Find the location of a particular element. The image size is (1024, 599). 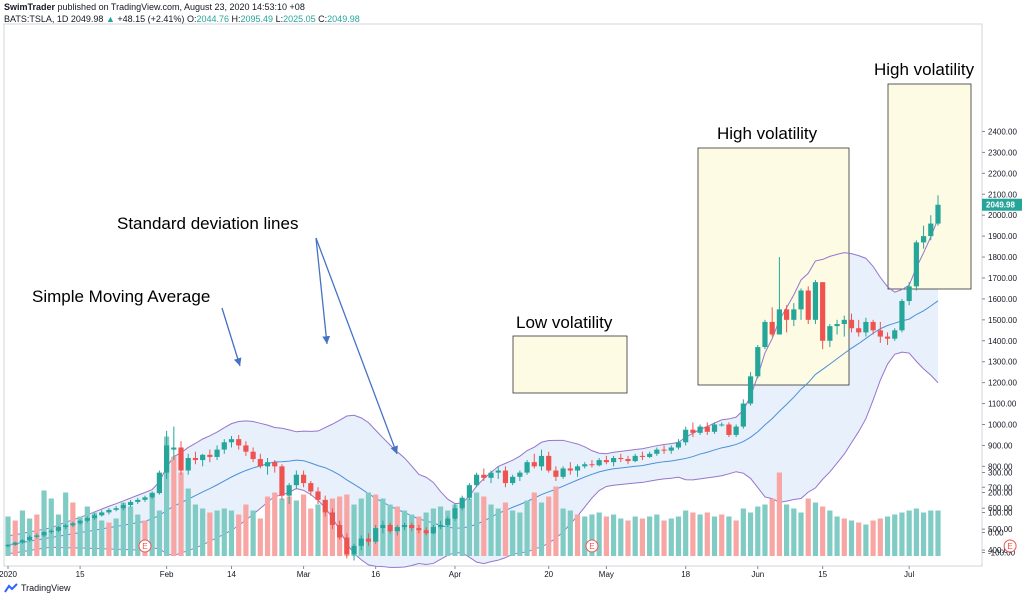

tradingview-brand: TradingView is located at coordinates (46, 588).